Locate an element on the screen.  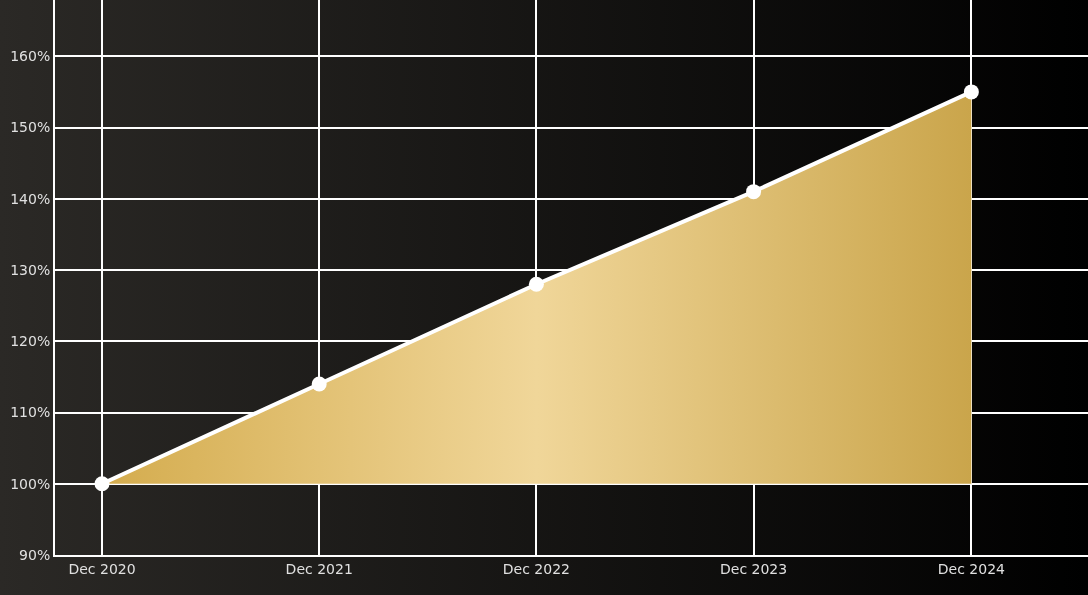
y-tick-label: 120% is located at coordinates (30, 341).